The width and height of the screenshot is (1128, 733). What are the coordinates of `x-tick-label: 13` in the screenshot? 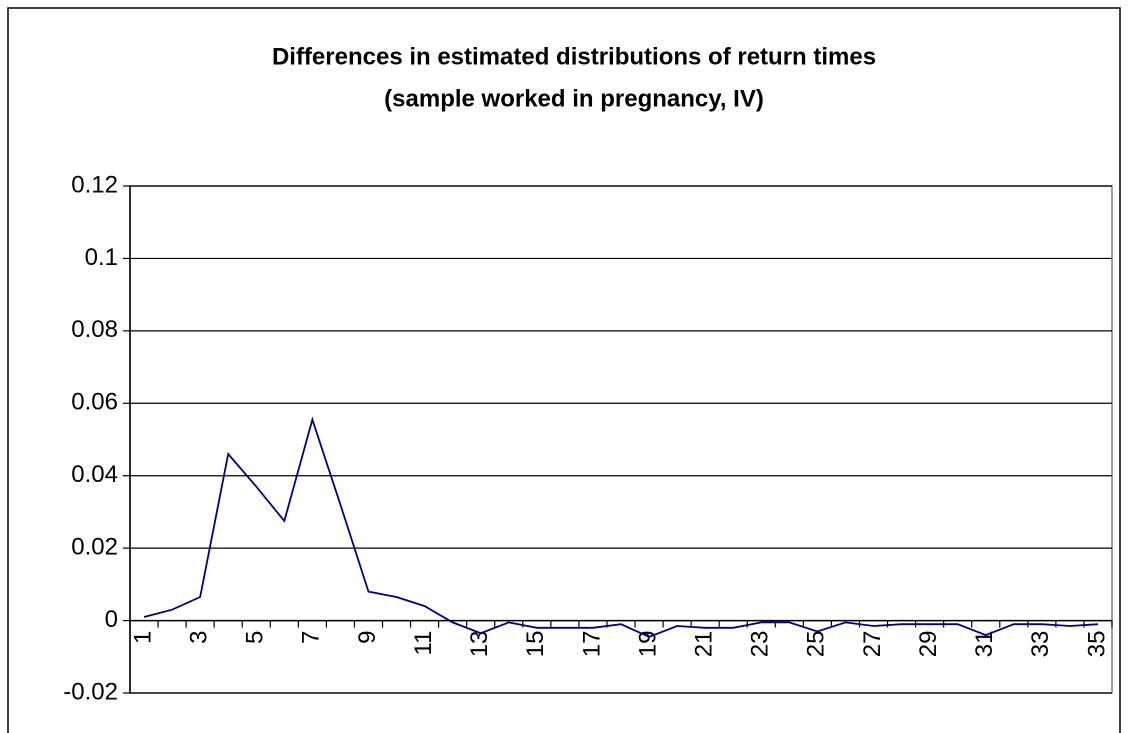 It's located at (479, 644).